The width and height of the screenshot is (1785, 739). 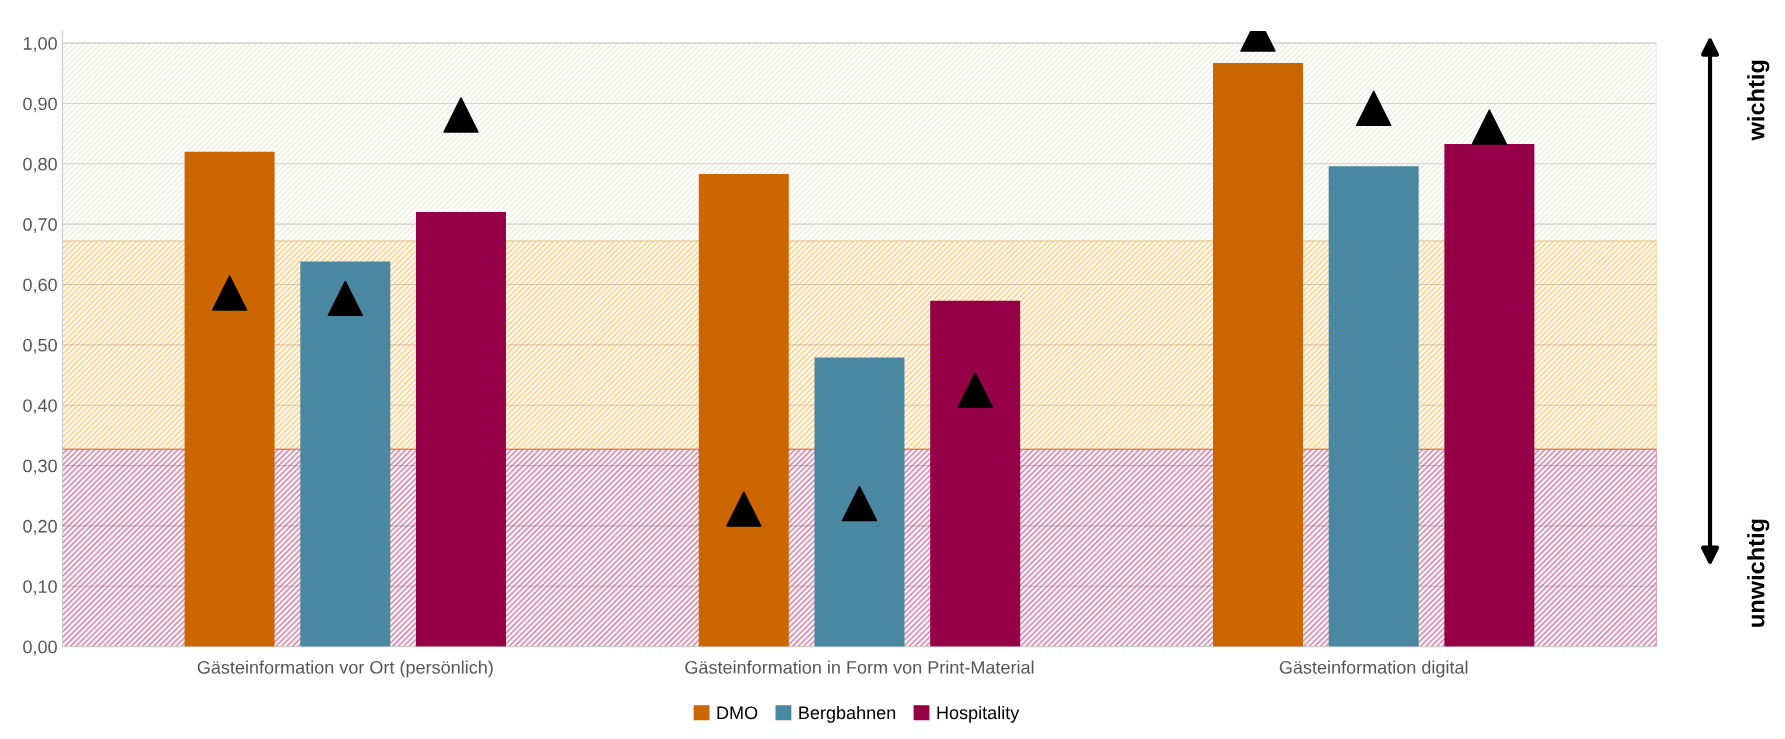 What do you see at coordinates (40, 286) in the screenshot?
I see `y-tick-label: 0,60` at bounding box center [40, 286].